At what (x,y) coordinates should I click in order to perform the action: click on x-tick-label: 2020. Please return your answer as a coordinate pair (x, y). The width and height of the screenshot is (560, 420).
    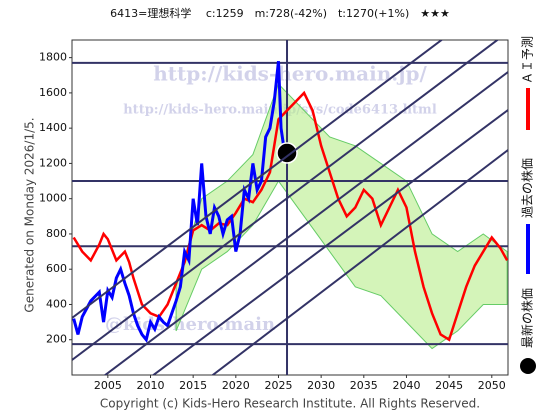
    Looking at the image, I should click on (236, 385).